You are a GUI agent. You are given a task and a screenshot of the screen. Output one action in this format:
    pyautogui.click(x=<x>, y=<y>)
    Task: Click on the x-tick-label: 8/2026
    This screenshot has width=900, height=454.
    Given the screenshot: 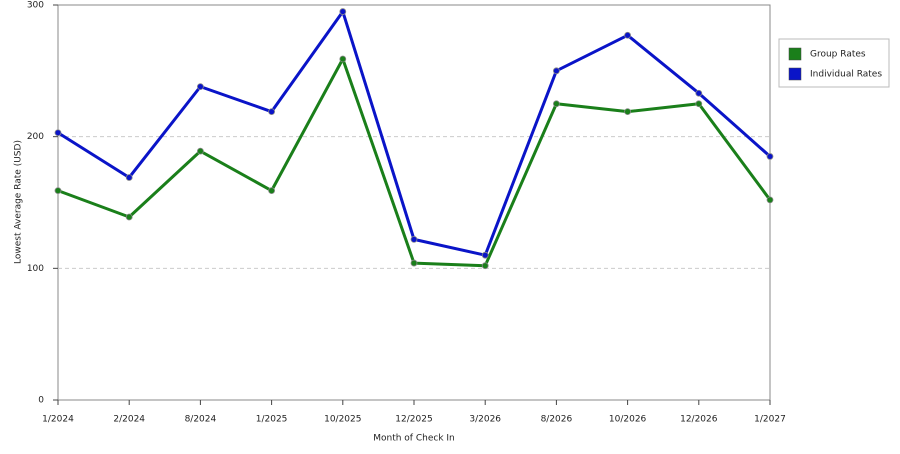 What is the action you would take?
    pyautogui.click(x=557, y=420)
    